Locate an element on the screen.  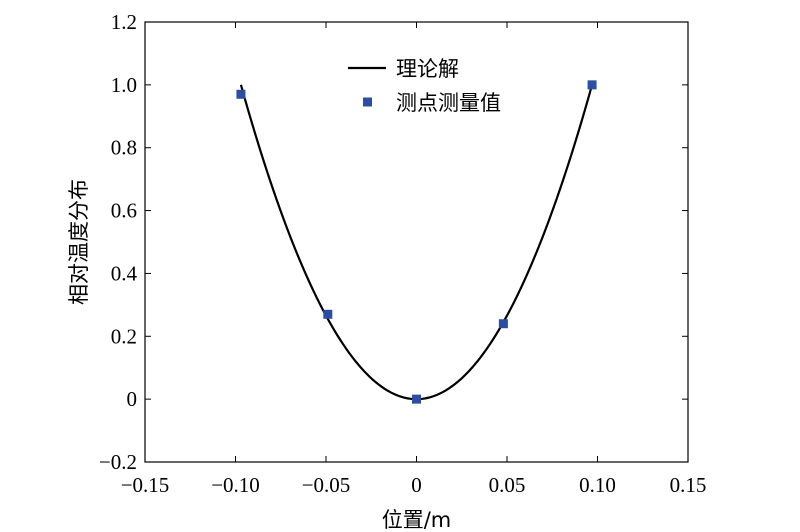
y-axis-title: 相对温度分布 is located at coordinates (79, 242).